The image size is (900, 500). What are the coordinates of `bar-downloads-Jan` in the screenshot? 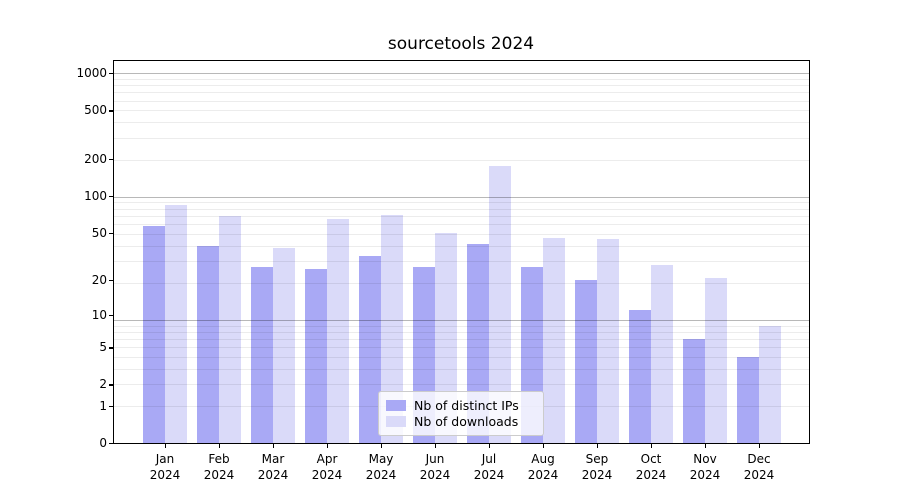 It's located at (176, 324).